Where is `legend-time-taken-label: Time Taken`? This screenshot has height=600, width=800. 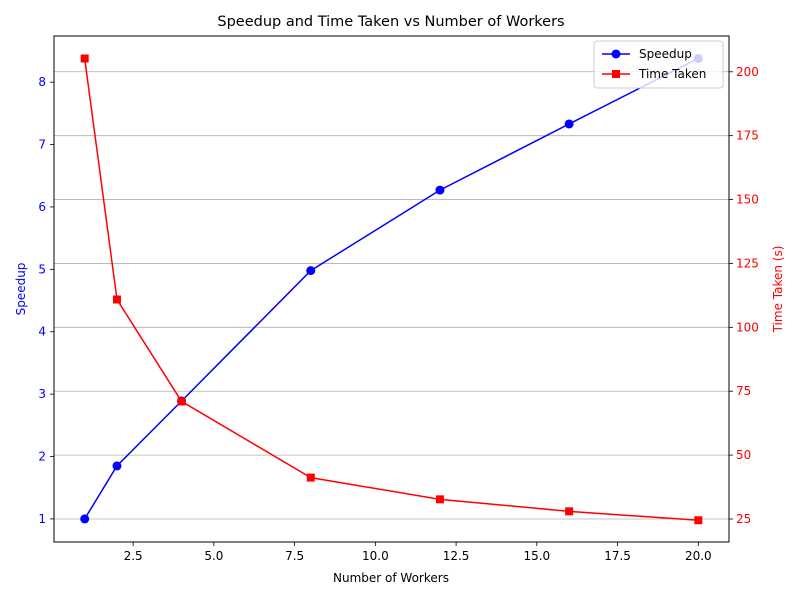
legend-time-taken-label: Time Taken is located at coordinates (672, 74).